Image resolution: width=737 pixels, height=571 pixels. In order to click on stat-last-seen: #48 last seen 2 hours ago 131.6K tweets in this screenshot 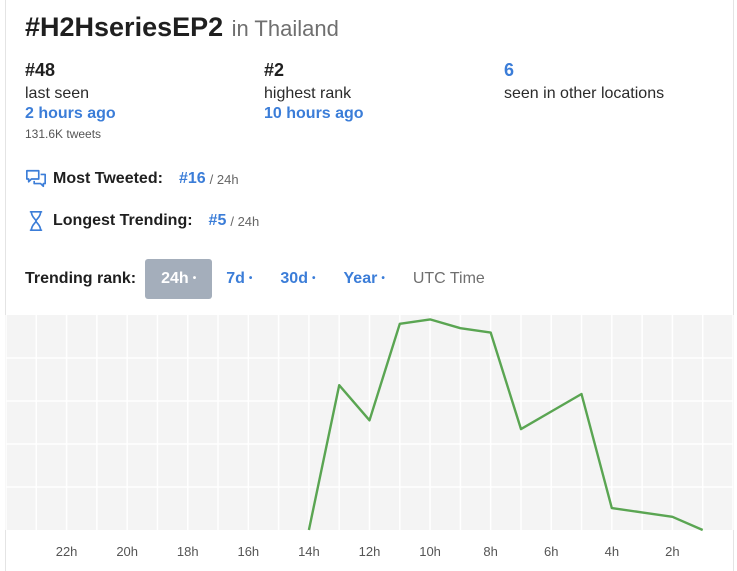, I will do `click(70, 101)`.